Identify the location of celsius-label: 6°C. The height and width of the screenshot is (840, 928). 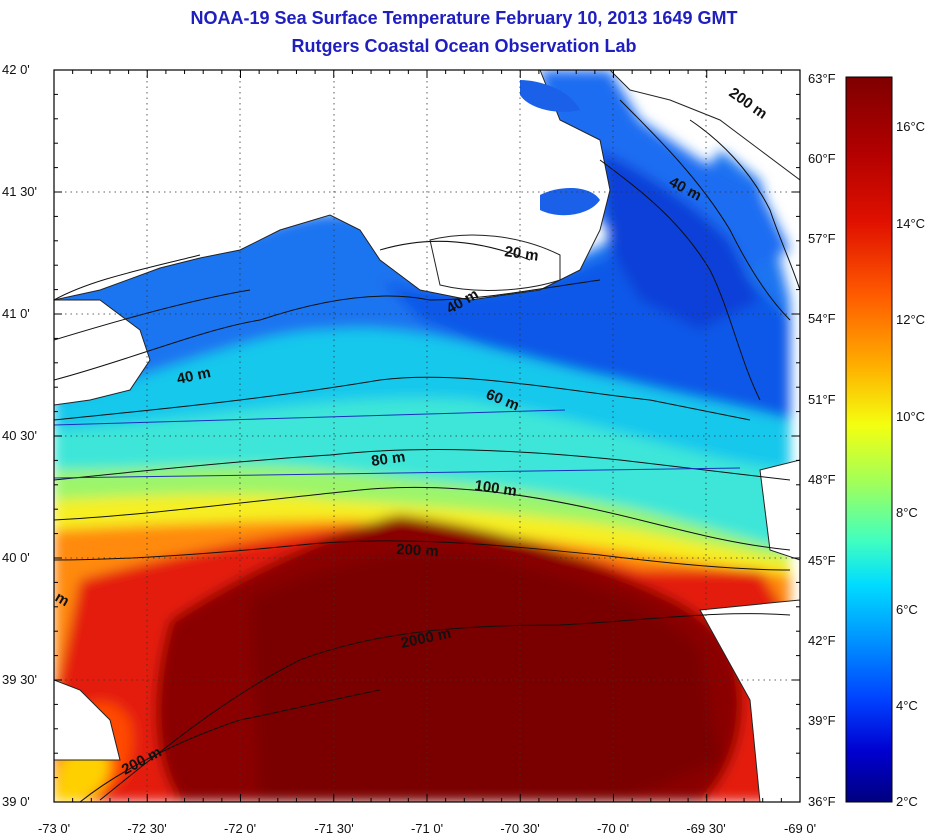
(907, 609).